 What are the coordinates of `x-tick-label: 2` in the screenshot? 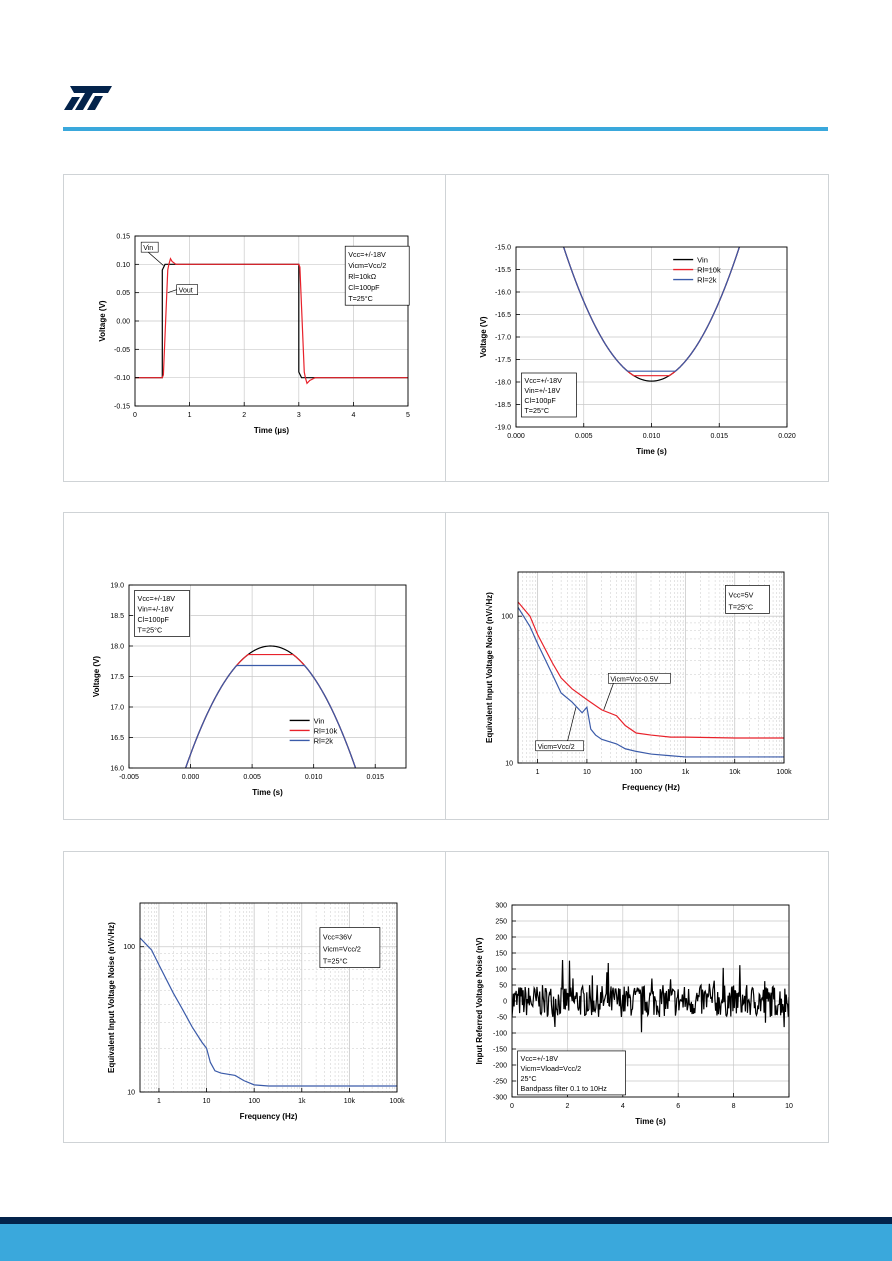 It's located at (244, 415).